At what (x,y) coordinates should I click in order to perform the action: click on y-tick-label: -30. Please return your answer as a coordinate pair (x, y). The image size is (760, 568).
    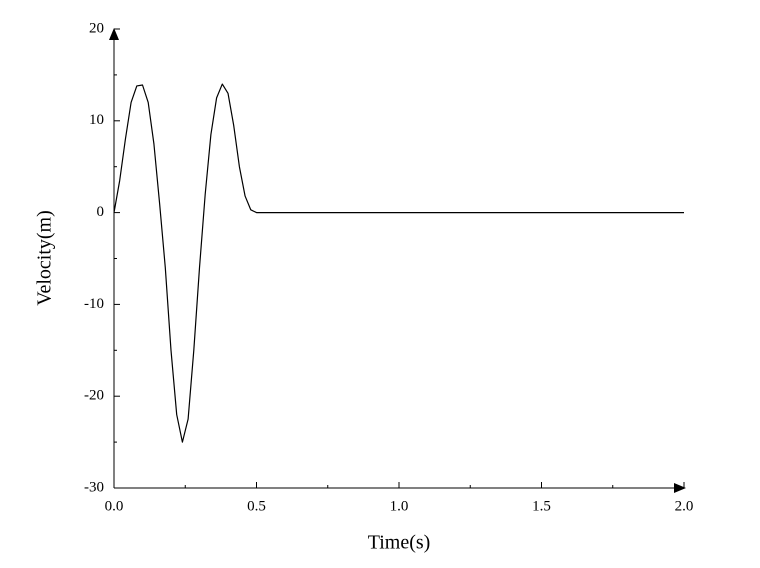
    Looking at the image, I should click on (94, 487).